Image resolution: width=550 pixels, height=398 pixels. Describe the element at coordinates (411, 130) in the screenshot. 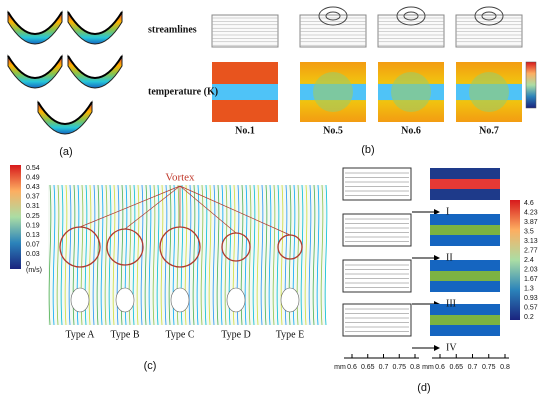

I see `case-label: No.6` at that location.